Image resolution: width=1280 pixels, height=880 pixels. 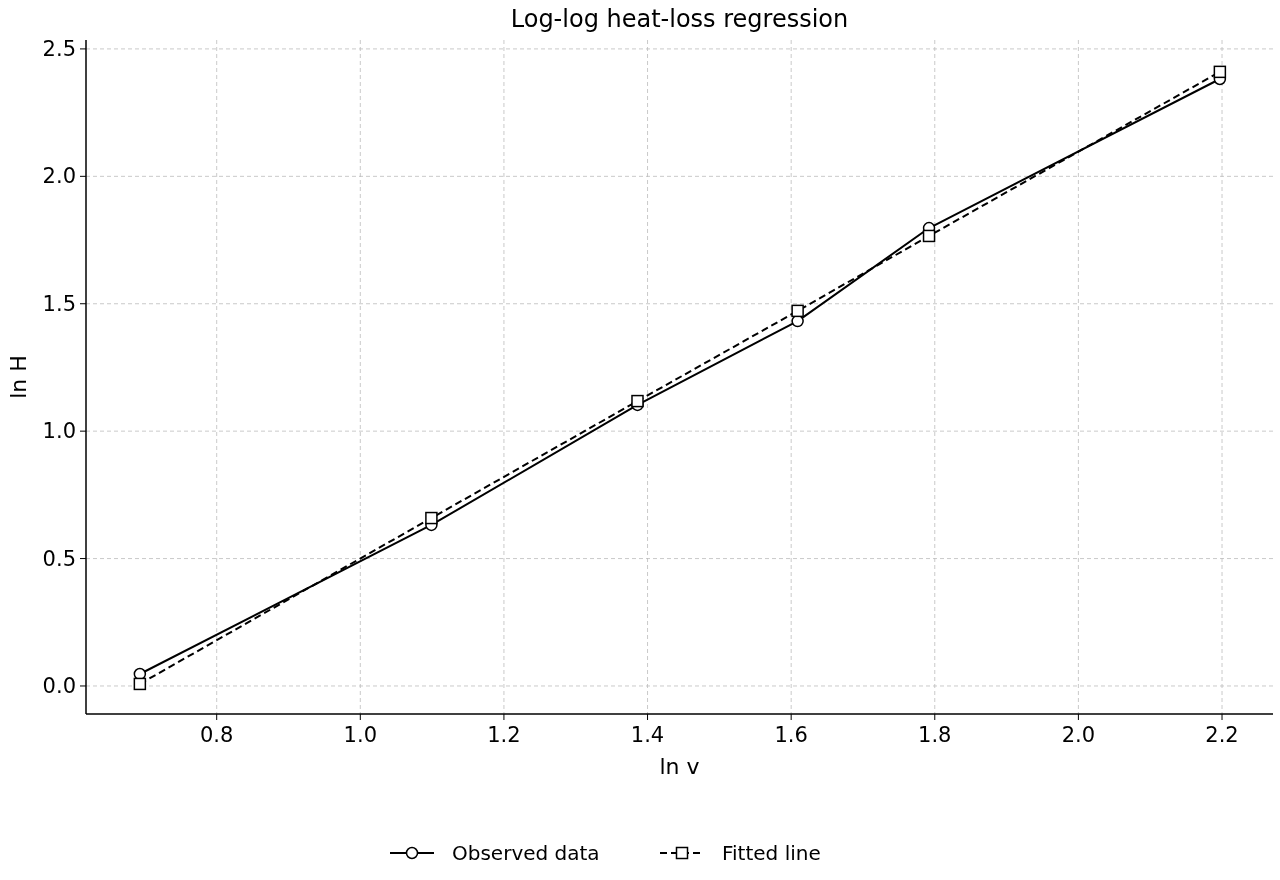 What do you see at coordinates (59, 176) in the screenshot?
I see `y-tick-label: 2.0` at bounding box center [59, 176].